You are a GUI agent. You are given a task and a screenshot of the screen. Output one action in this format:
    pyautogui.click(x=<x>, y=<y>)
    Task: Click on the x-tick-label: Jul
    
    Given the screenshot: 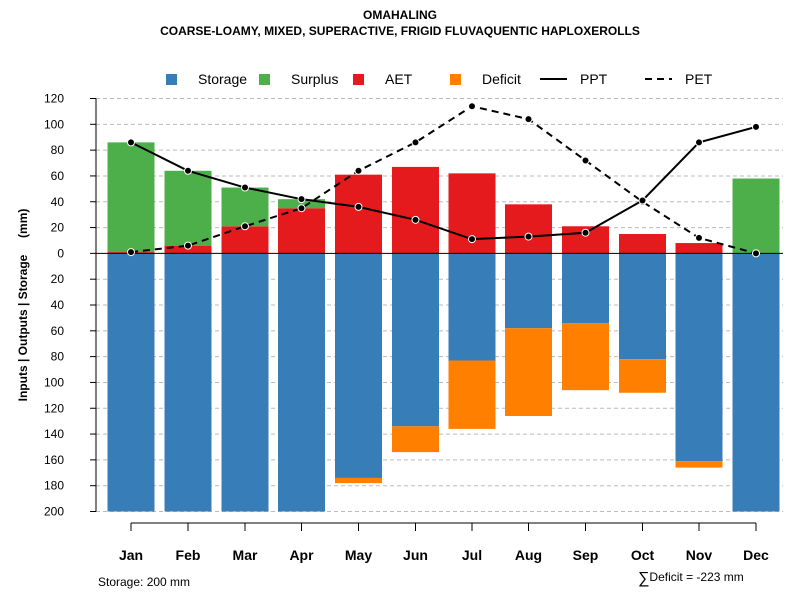 What is the action you would take?
    pyautogui.click(x=472, y=555)
    